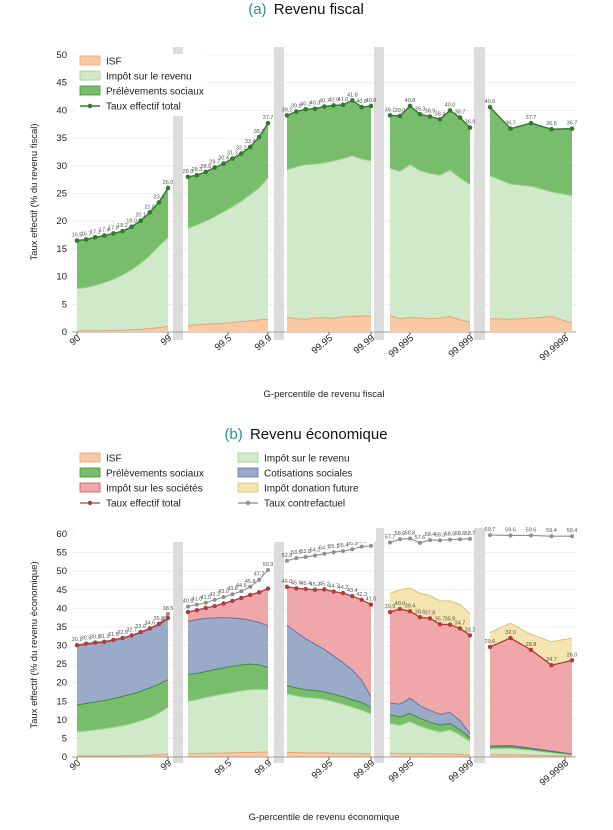 This screenshot has height=830, width=613. What do you see at coordinates (61, 553) in the screenshot?
I see `y-tick-label: 55` at bounding box center [61, 553].